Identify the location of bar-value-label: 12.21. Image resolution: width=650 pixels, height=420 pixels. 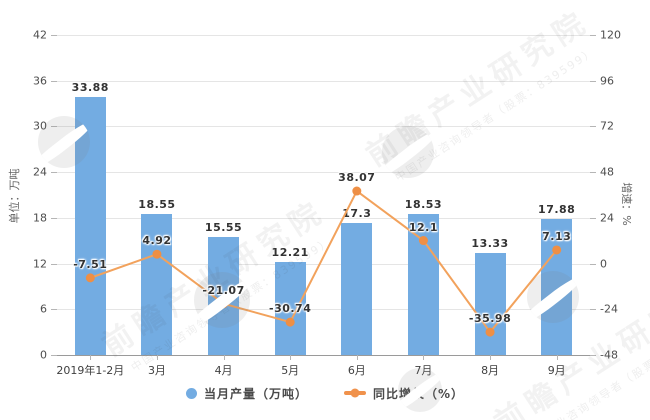
(290, 252).